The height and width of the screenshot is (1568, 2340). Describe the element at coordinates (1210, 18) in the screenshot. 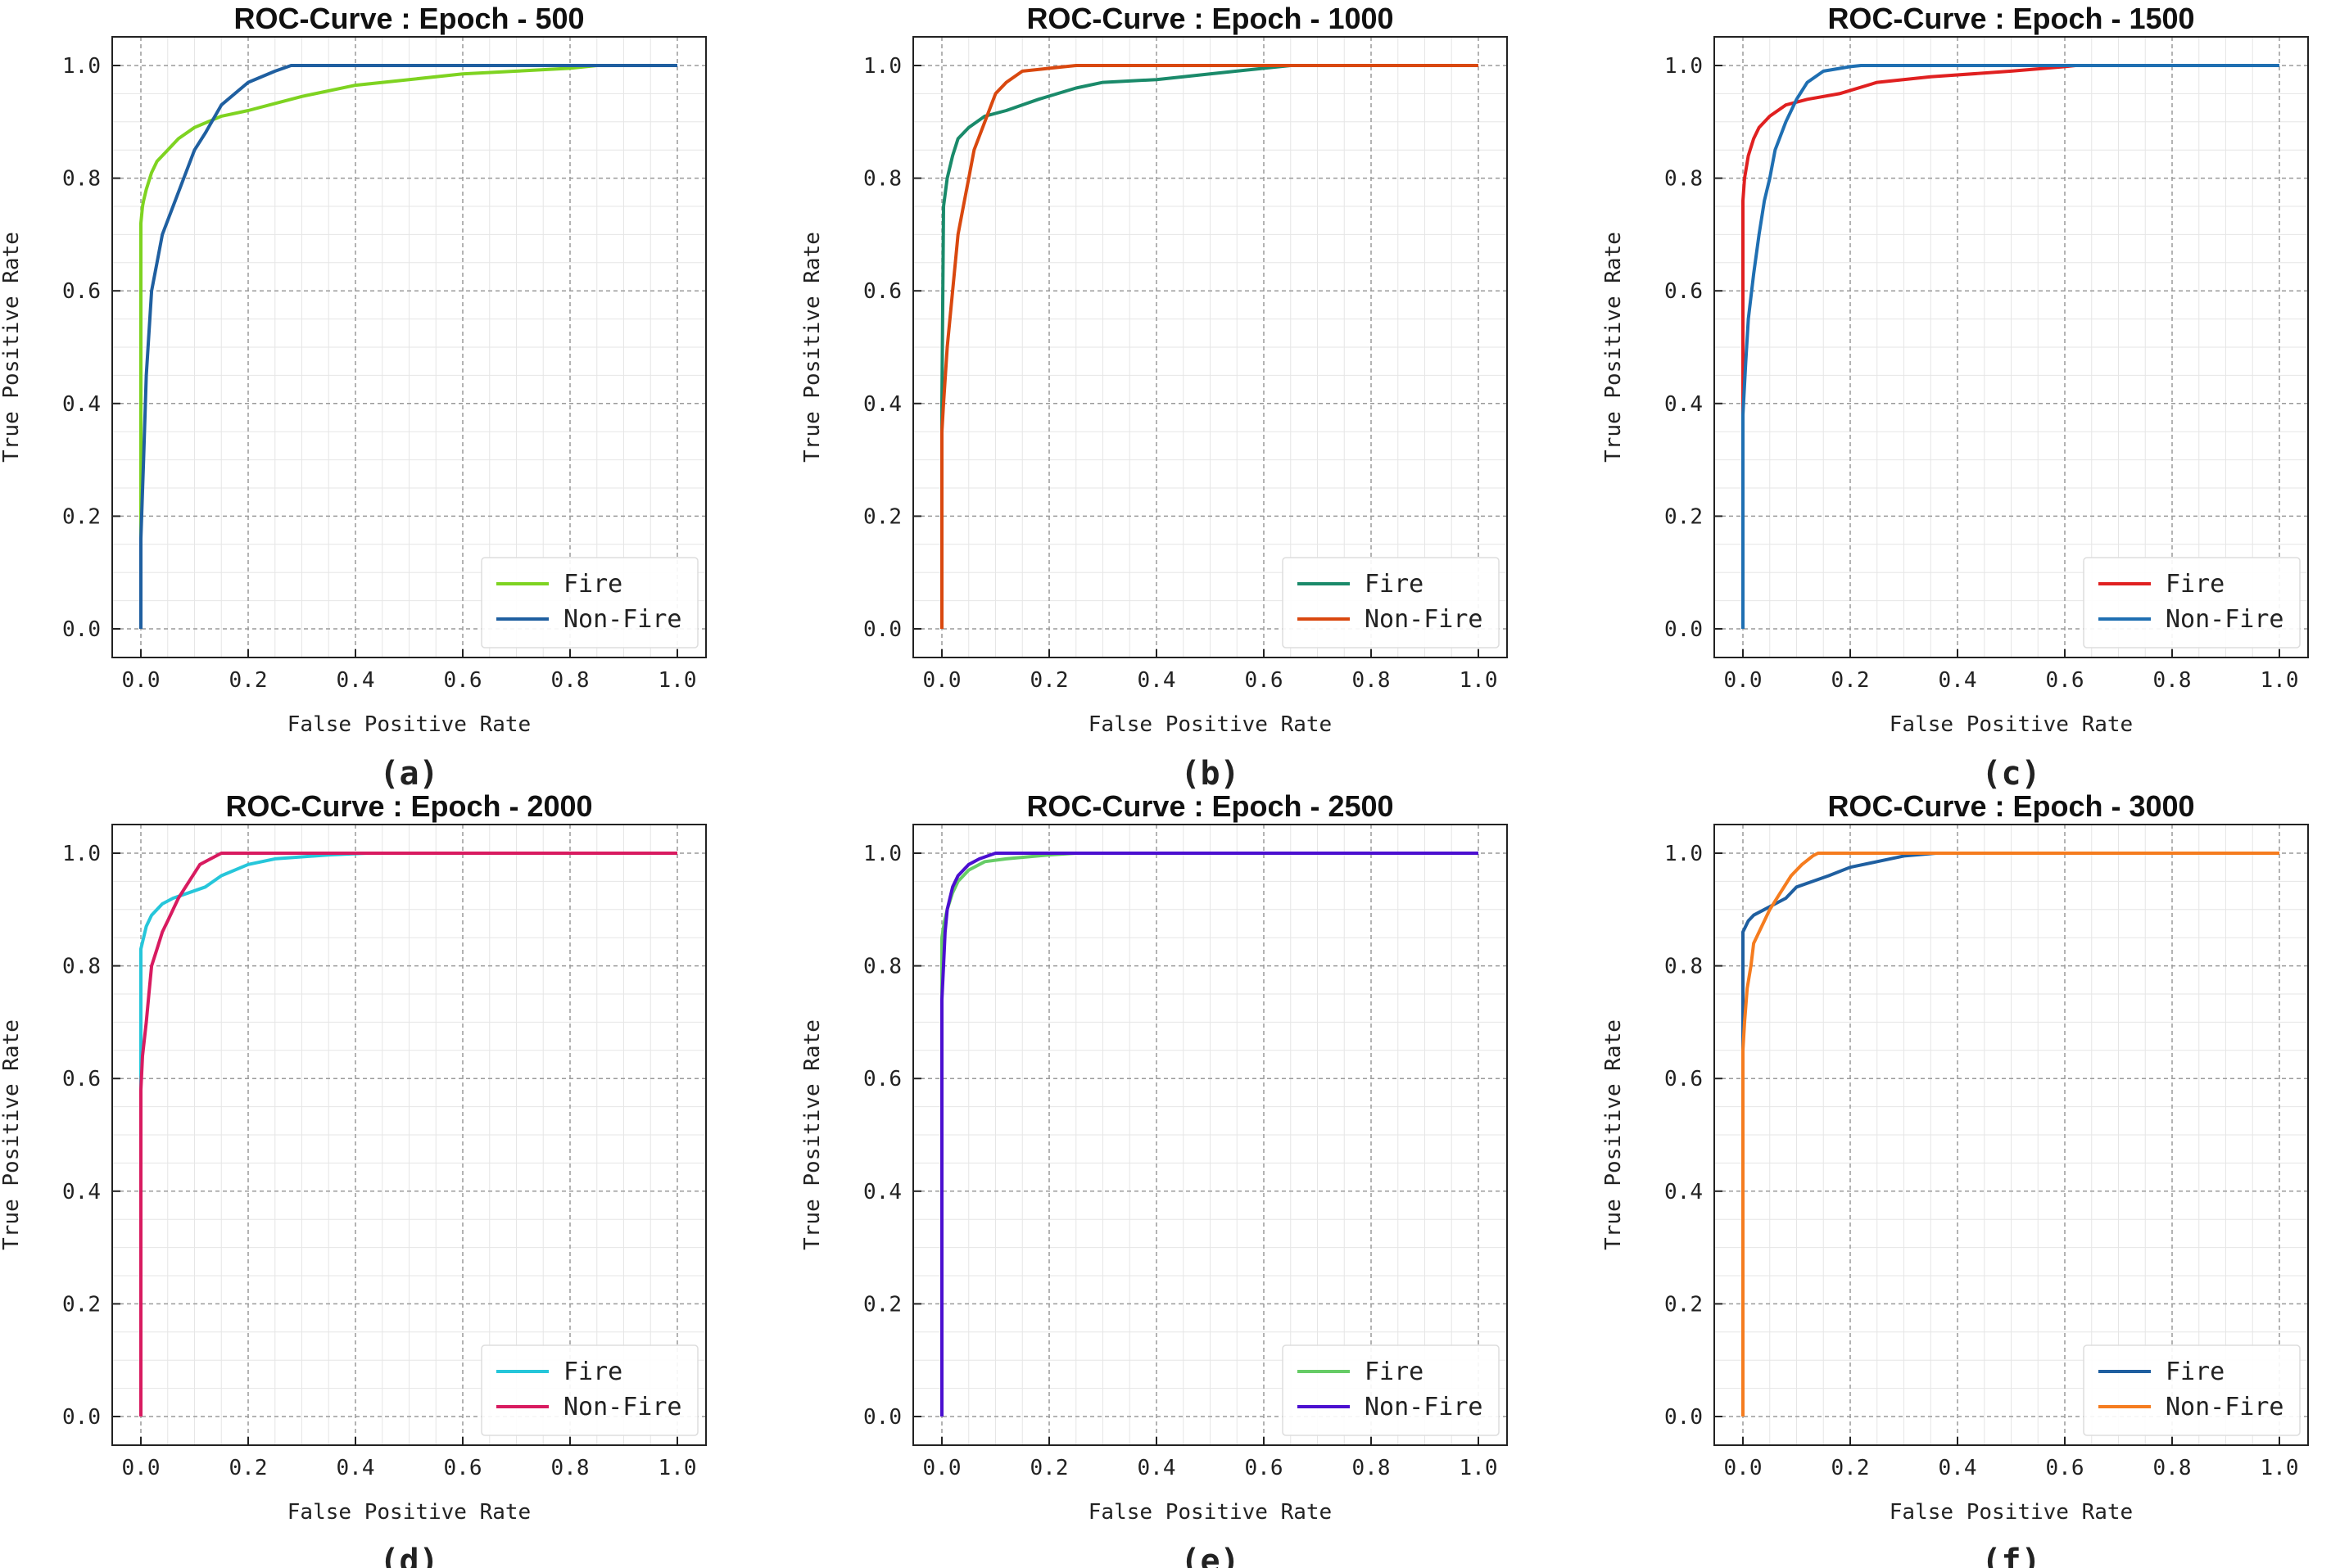

I see `chart-title: ROC-Curve : Epoch - 1000` at that location.